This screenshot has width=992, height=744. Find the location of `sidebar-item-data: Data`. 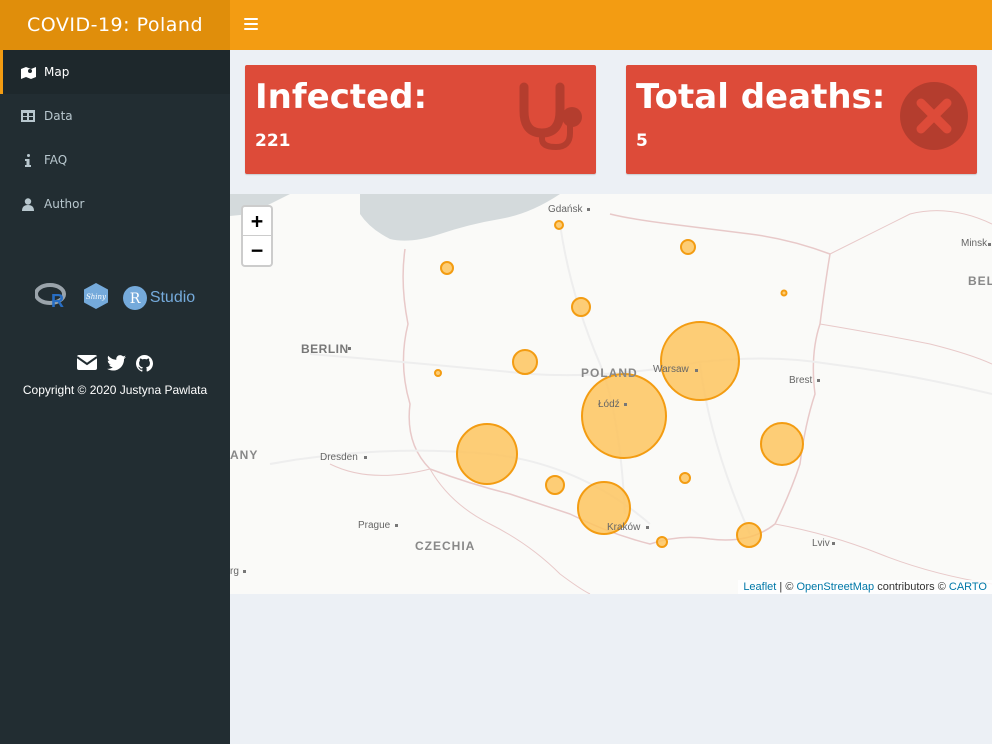

sidebar-item-data: Data is located at coordinates (115, 116).